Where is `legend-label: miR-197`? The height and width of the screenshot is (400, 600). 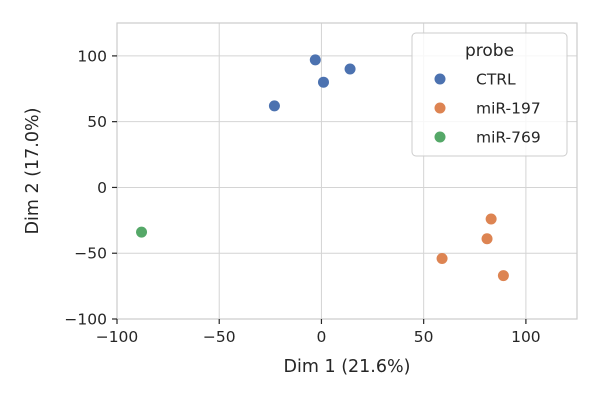
legend-label: miR-197 is located at coordinates (508, 109).